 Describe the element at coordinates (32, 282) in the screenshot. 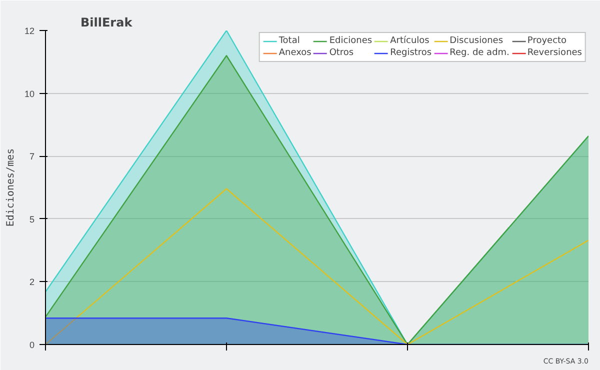

I see `y-tick-label: 2` at that location.